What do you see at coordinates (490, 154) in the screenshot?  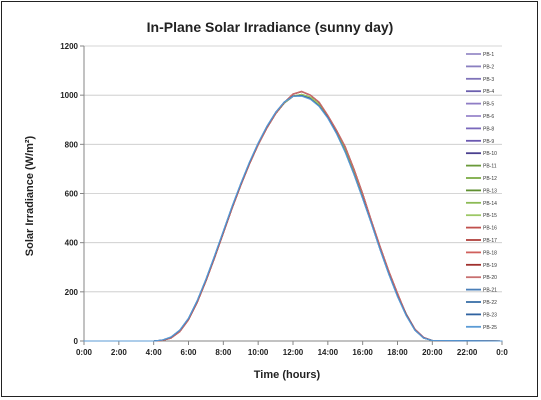 I see `legend-label: PB-10` at bounding box center [490, 154].